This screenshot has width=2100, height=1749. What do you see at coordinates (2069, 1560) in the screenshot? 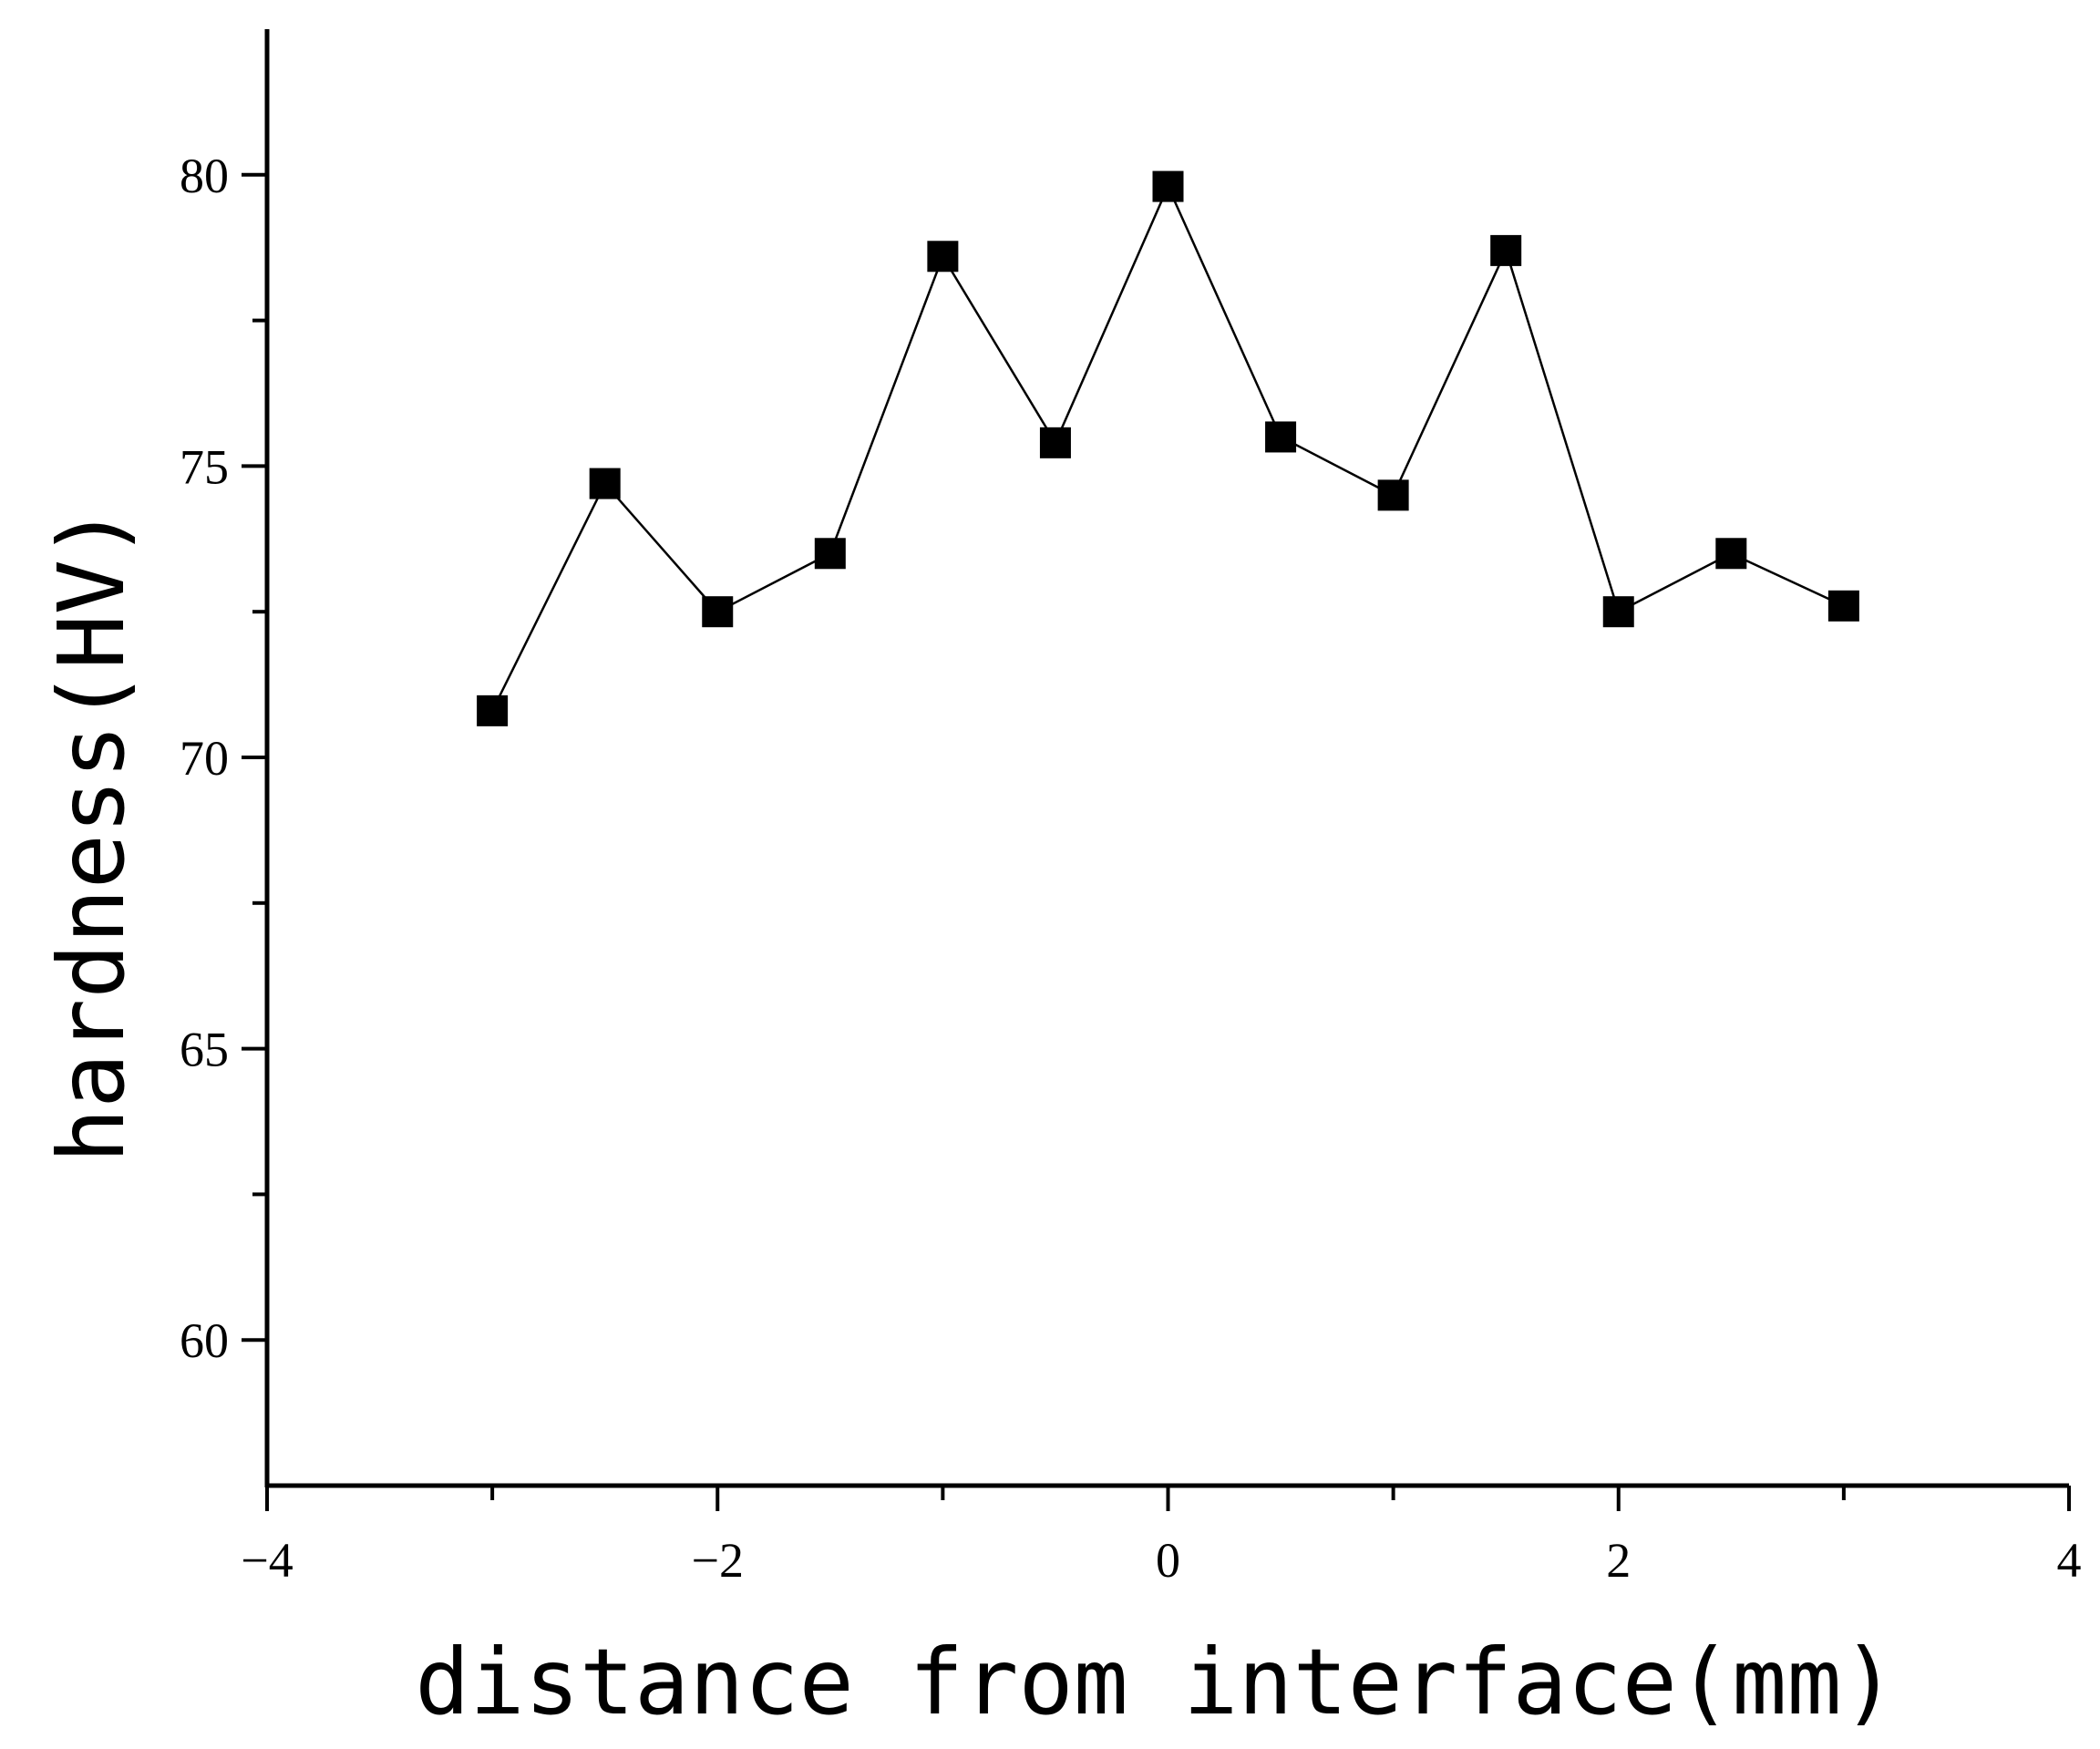
I see `x-tick-label: 4` at bounding box center [2069, 1560].